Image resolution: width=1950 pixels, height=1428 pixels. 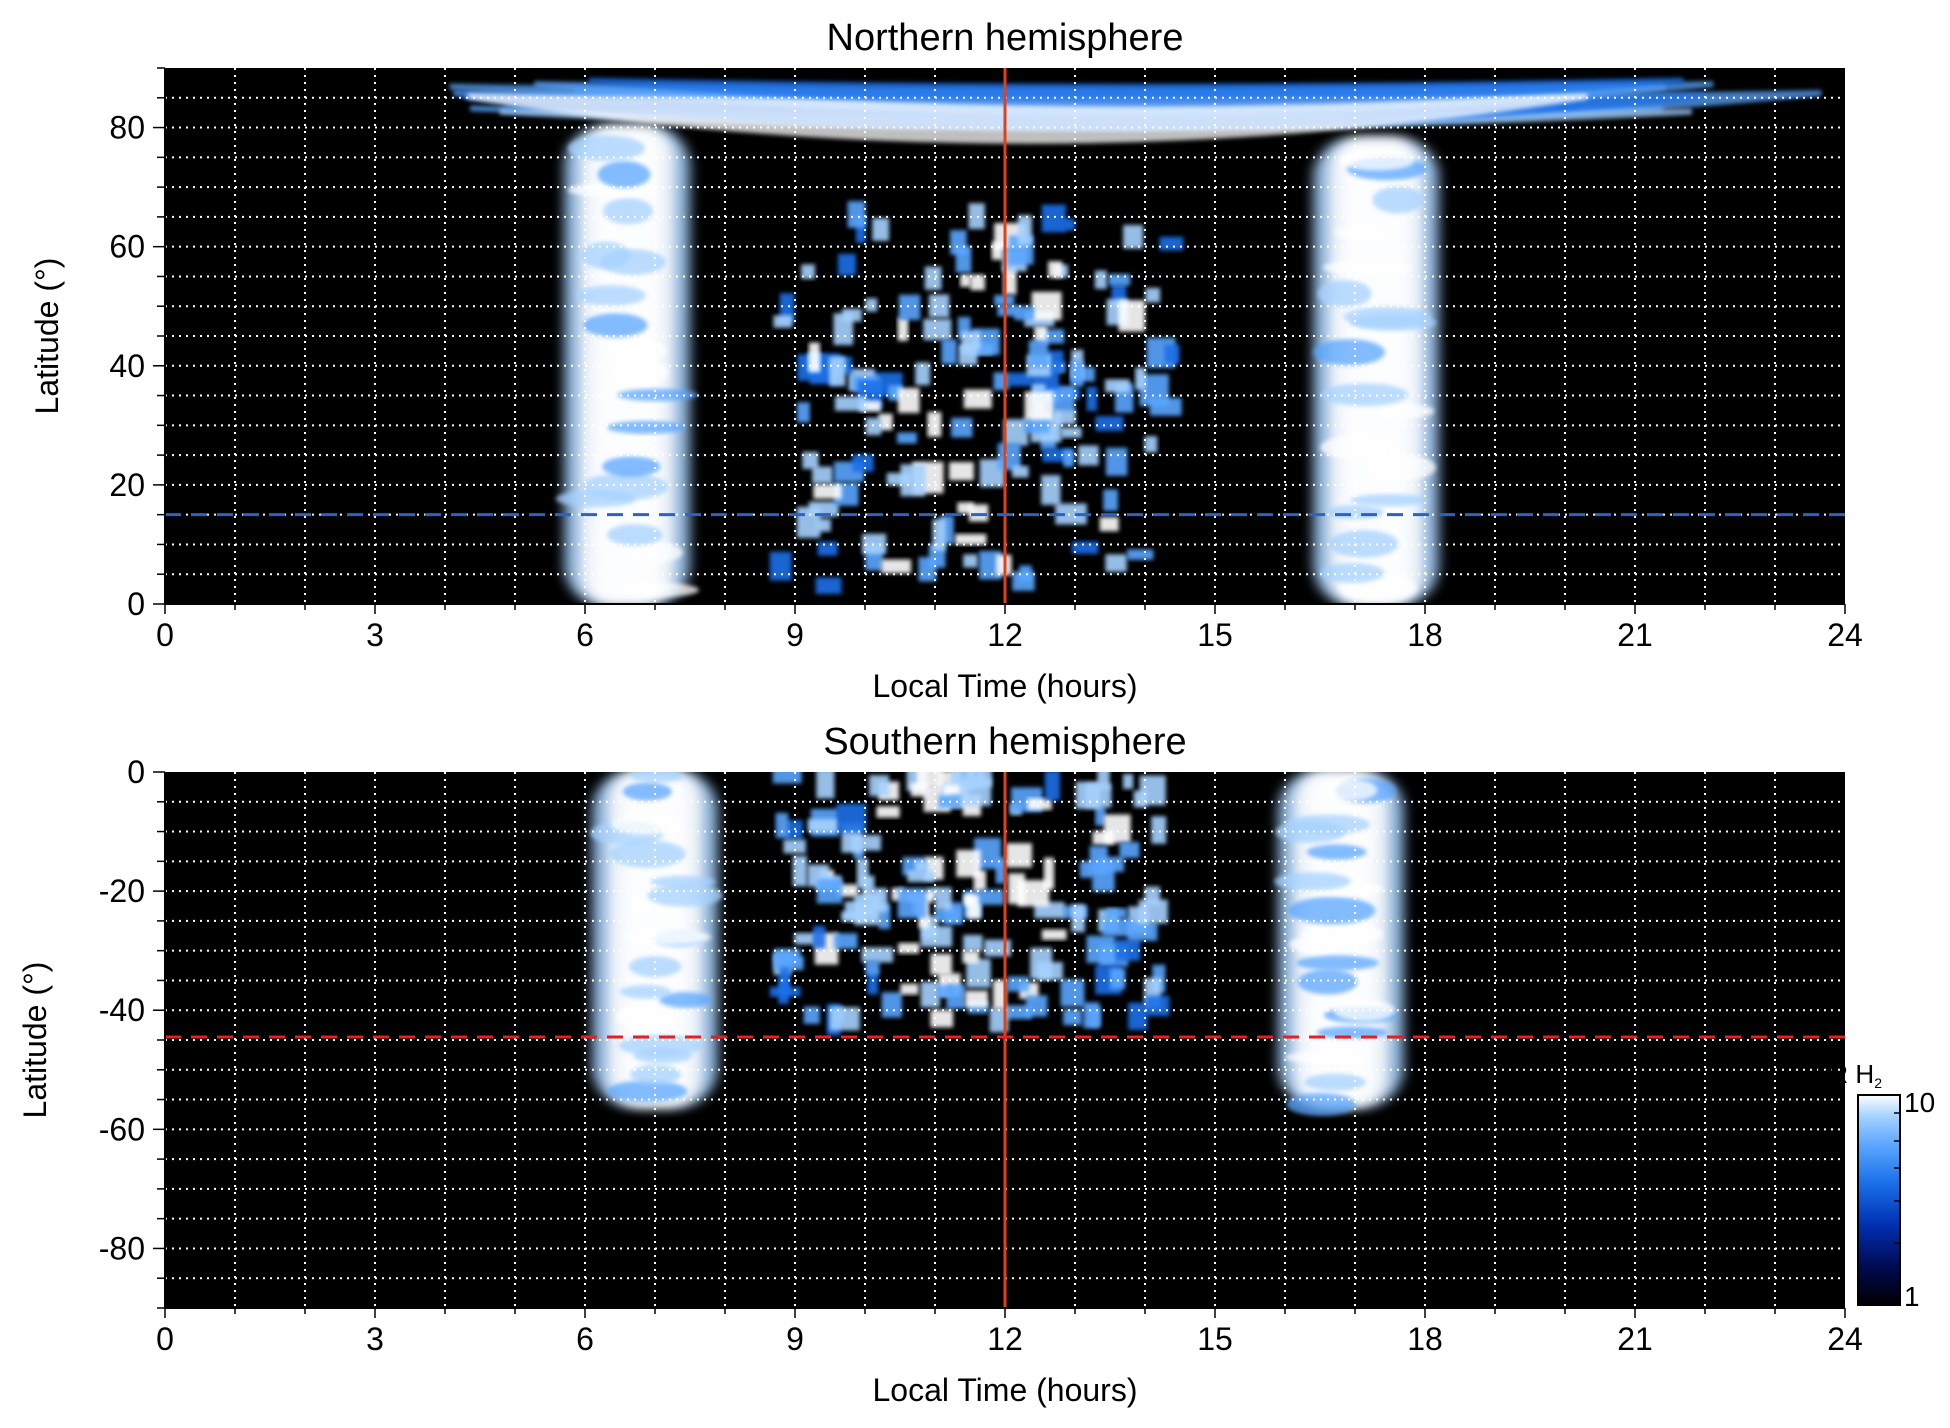 I want to click on north-y-tick-label: 20, so click(x=127, y=485).